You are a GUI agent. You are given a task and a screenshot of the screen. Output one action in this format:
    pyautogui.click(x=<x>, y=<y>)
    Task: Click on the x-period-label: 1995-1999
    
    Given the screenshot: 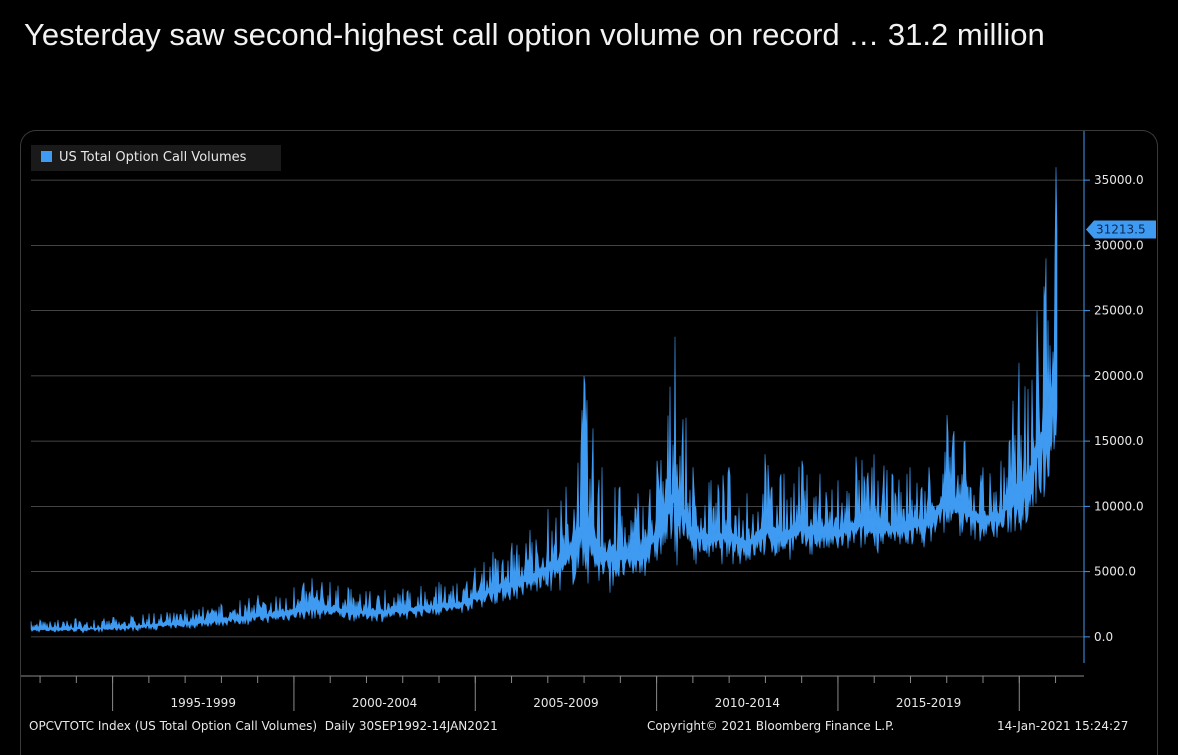 What is the action you would take?
    pyautogui.click(x=203, y=703)
    